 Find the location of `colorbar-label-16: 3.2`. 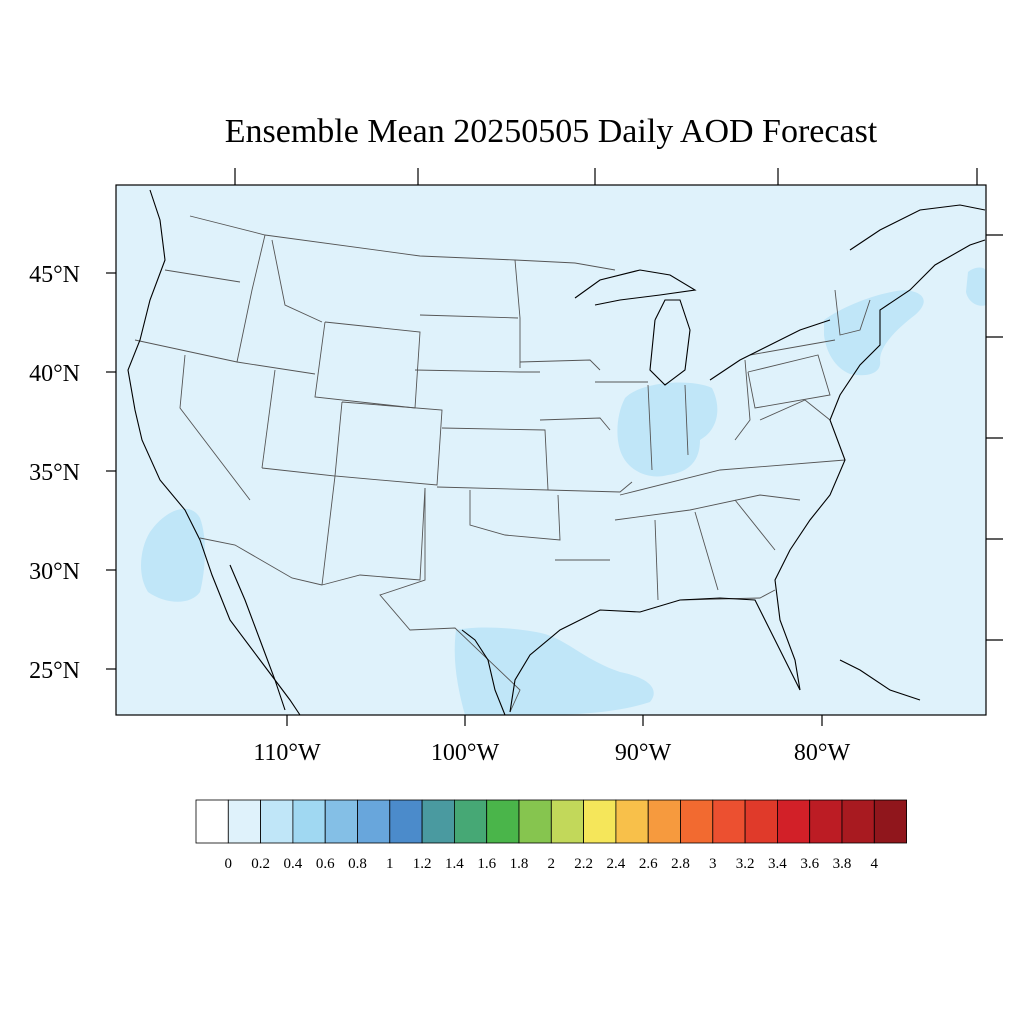

colorbar-label-16: 3.2 is located at coordinates (745, 864).